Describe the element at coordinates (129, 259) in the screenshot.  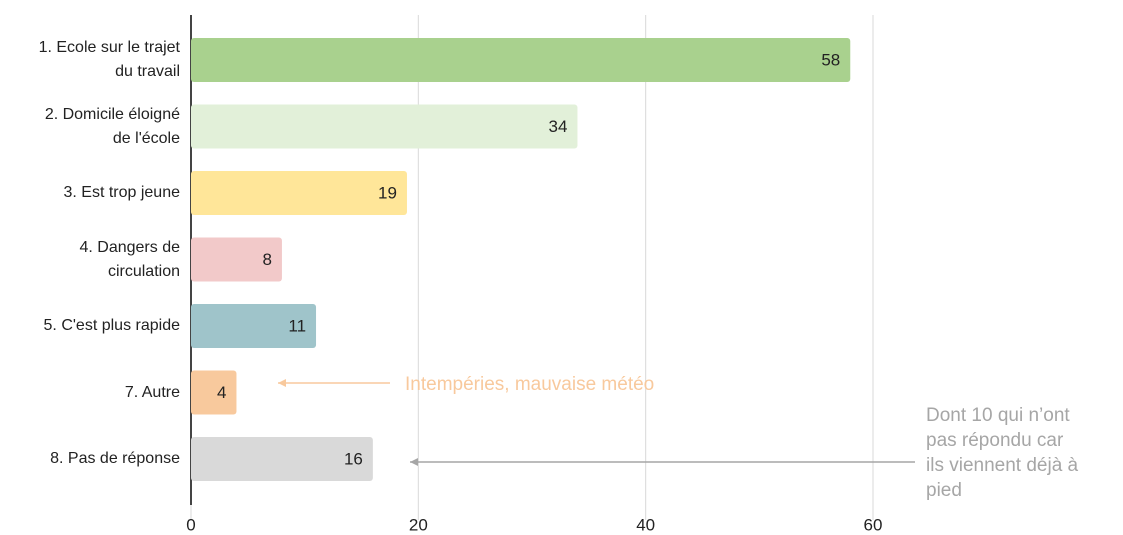
I see `category-label: 4. Dangers de circulation` at that location.